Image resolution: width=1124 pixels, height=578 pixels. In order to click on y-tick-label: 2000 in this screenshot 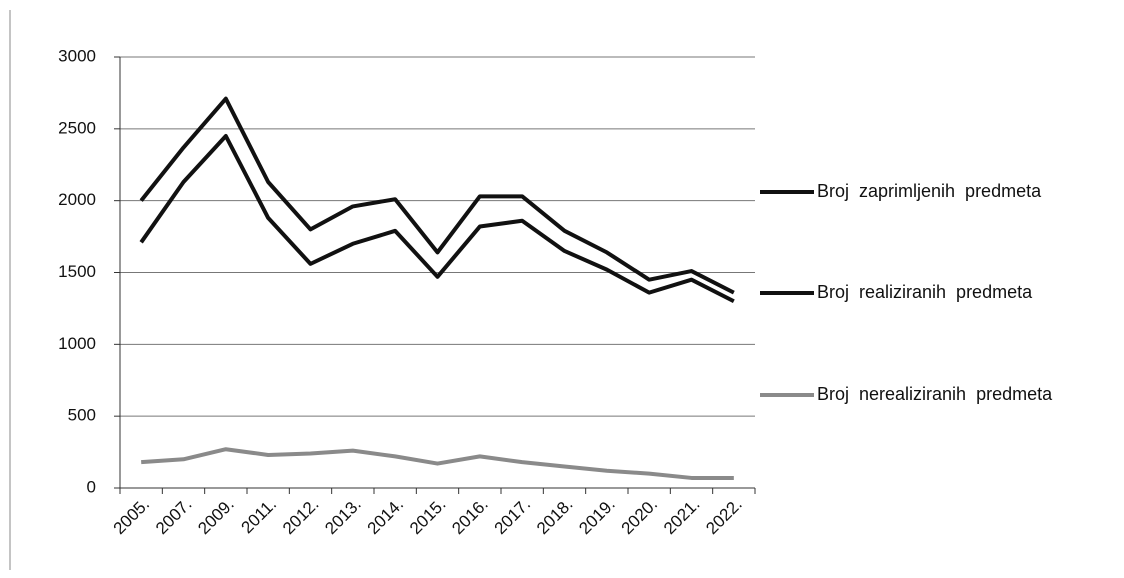, I will do `click(77, 199)`.